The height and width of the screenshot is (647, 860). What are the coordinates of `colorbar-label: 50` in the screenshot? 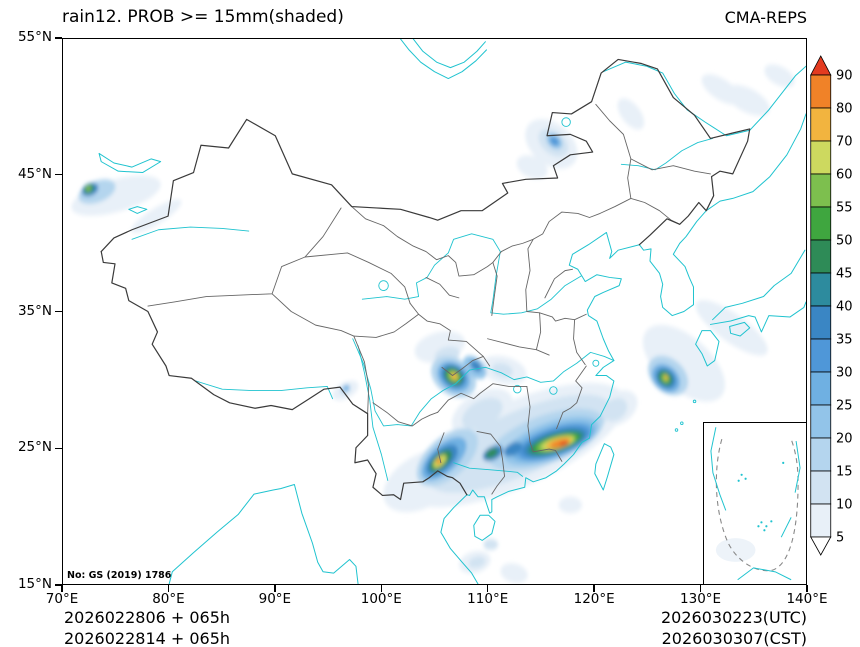 It's located at (844, 241).